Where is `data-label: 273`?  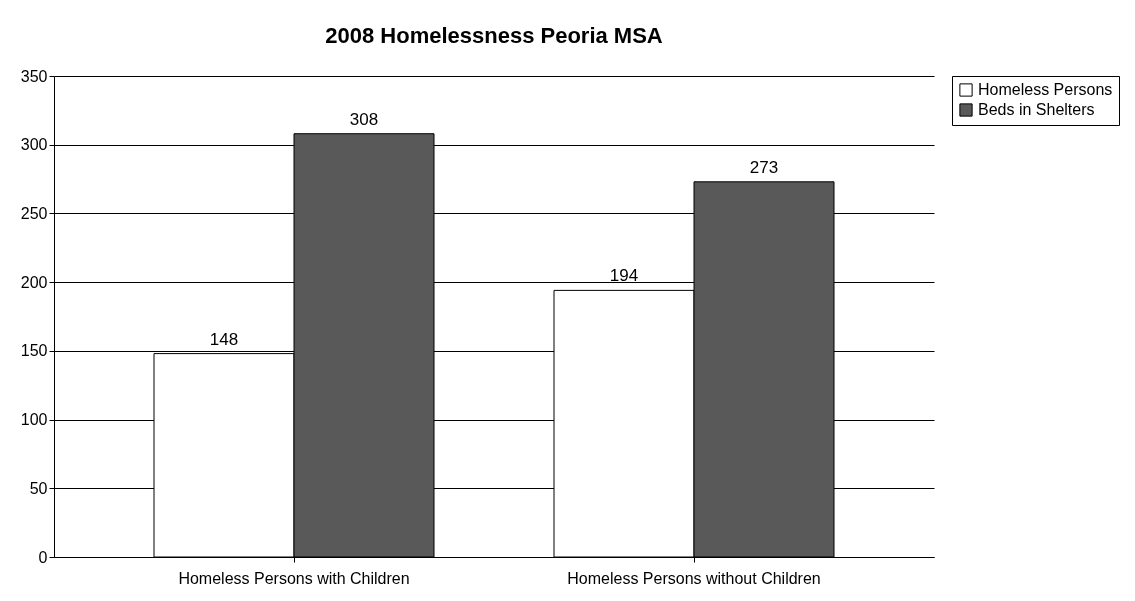 data-label: 273 is located at coordinates (764, 167).